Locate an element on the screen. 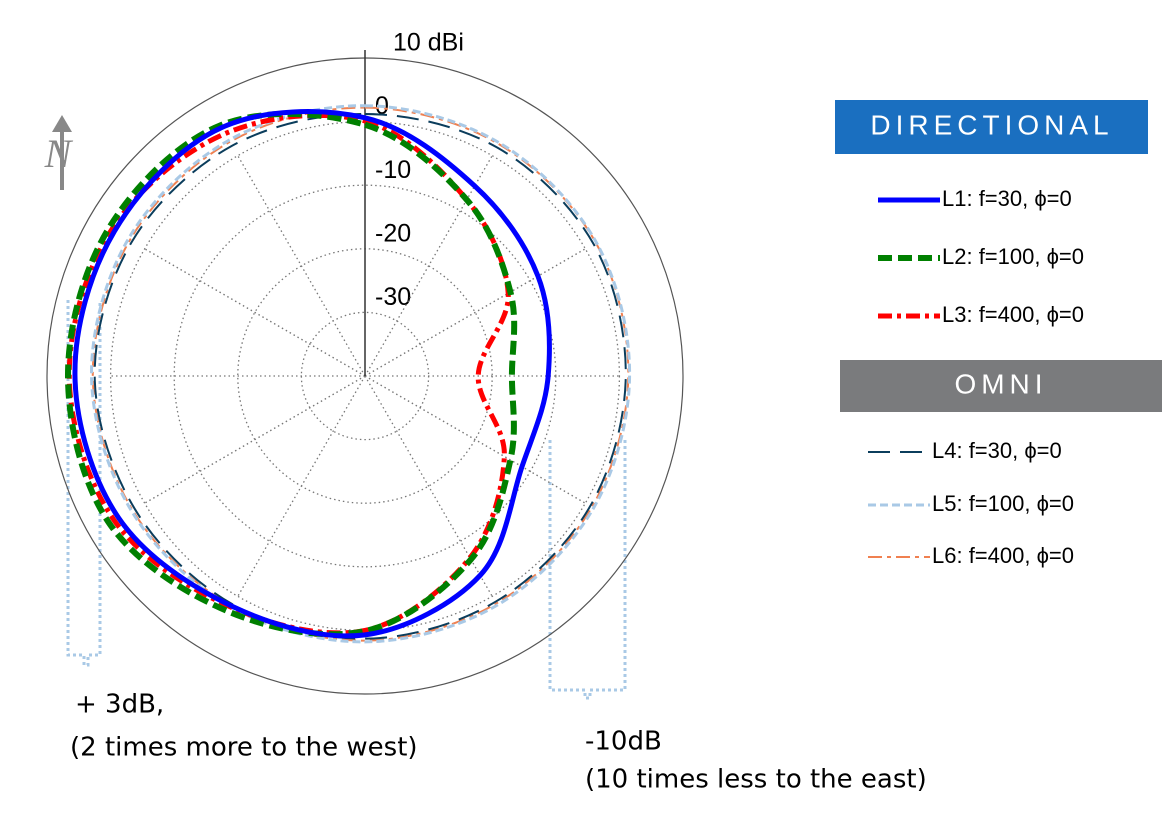 This screenshot has width=1162, height=816. r-tick-label: -10 is located at coordinates (393, 170).